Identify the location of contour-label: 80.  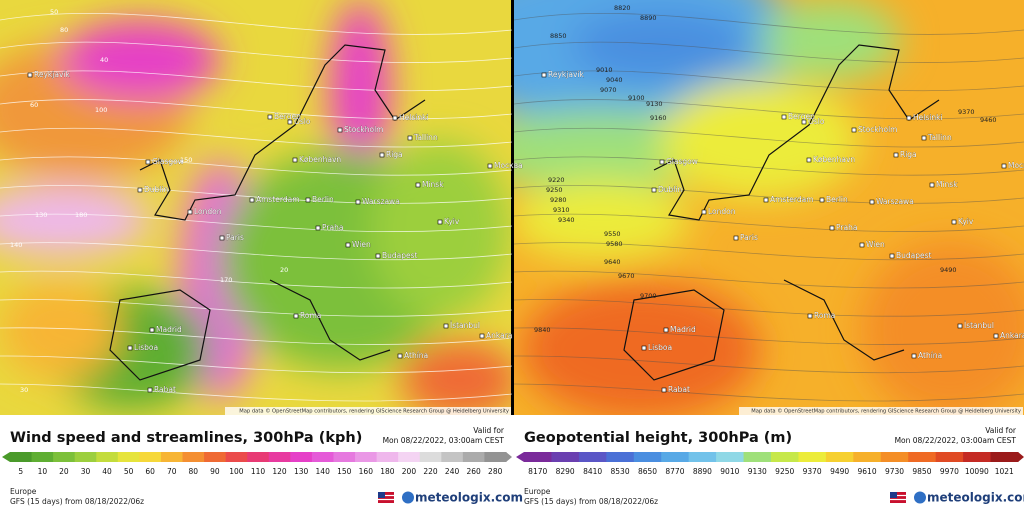
(64, 30).